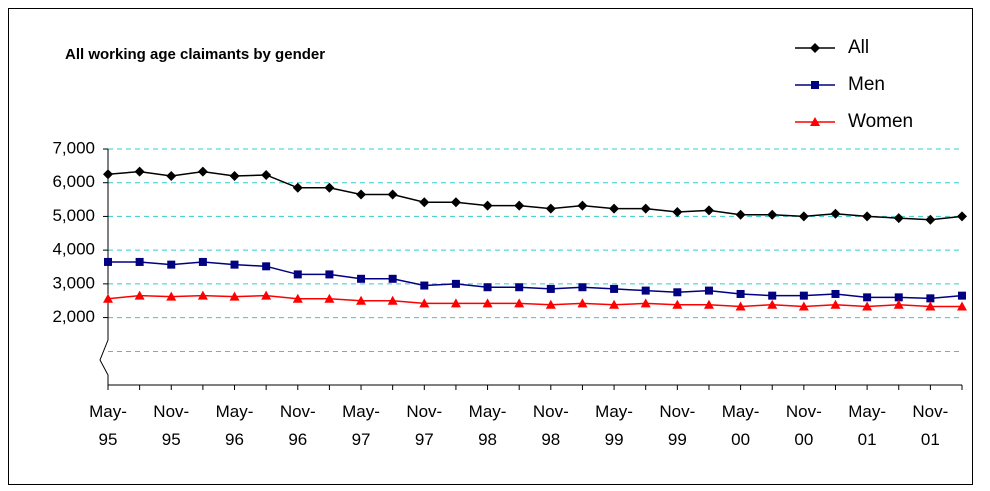 This screenshot has height=491, width=990. Describe the element at coordinates (104, 362) in the screenshot. I see `axis-break` at that location.